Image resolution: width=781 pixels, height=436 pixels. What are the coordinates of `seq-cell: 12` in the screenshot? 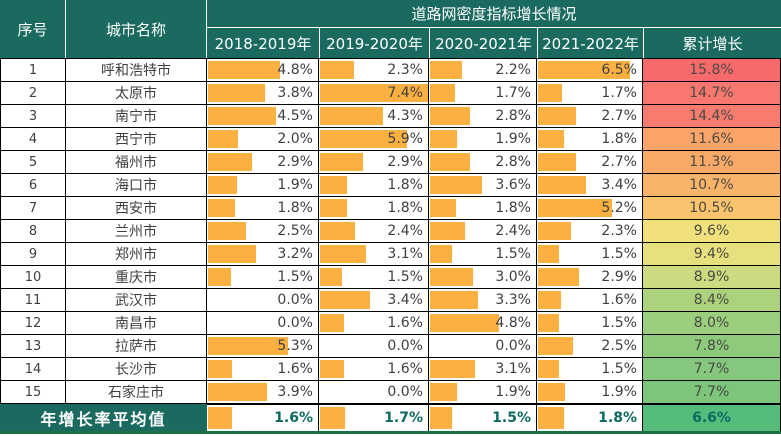 It's located at (33, 323).